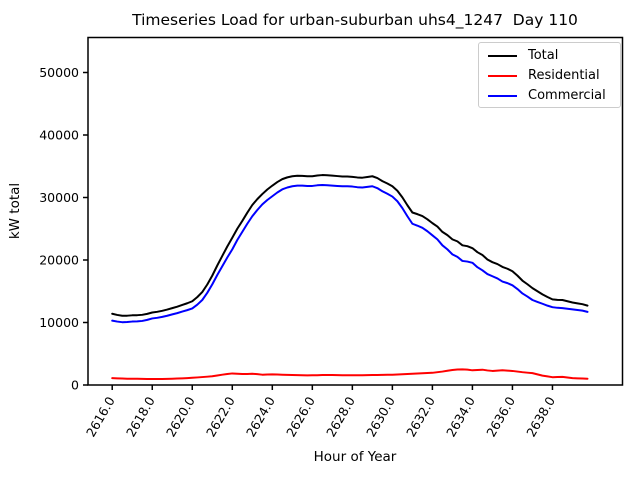  Describe the element at coordinates (543, 55) in the screenshot. I see `legend-item-label: Total` at that location.